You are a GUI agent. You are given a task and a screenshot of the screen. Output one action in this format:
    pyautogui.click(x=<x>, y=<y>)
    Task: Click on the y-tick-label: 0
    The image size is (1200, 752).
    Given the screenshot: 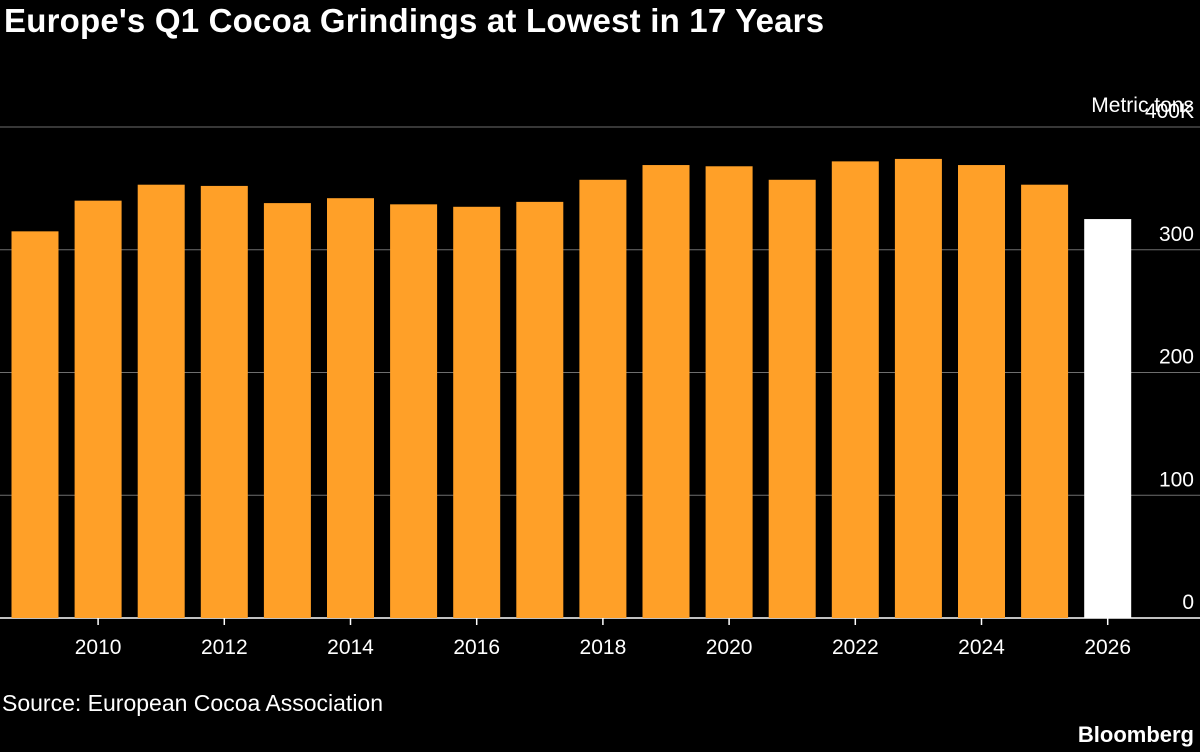 What is the action you would take?
    pyautogui.click(x=1188, y=602)
    